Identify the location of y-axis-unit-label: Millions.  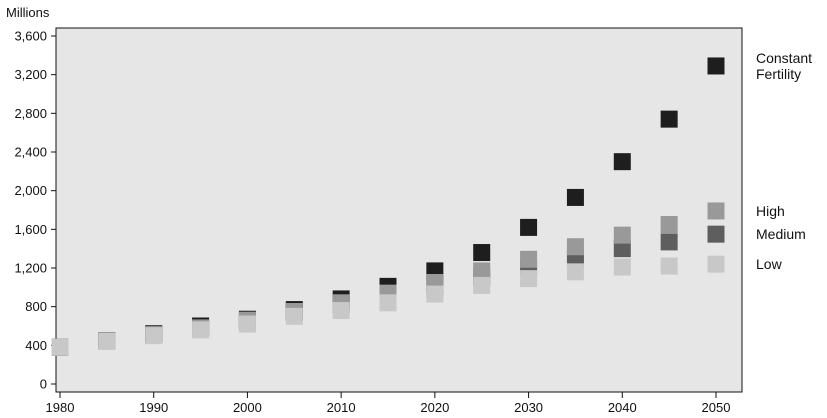
(28, 12).